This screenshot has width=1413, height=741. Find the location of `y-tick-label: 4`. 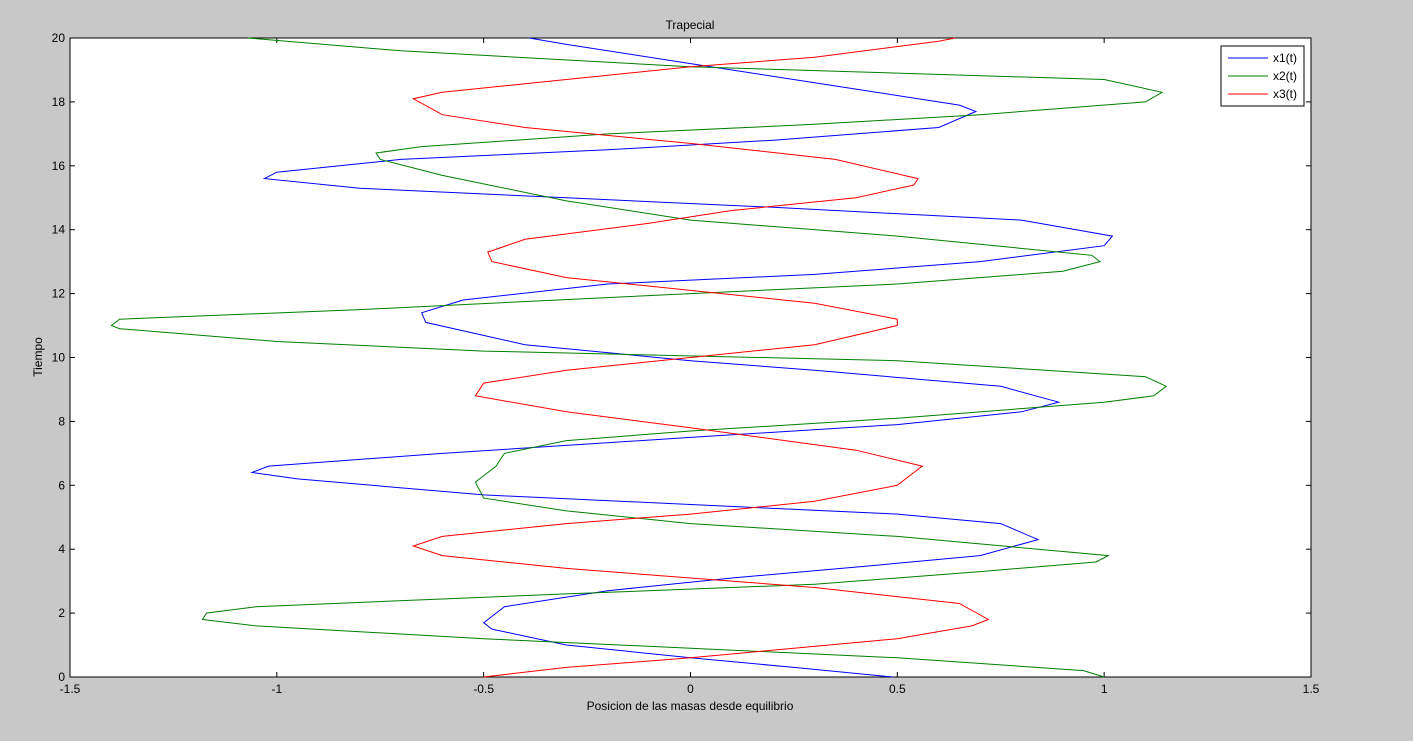

y-tick-label: 4 is located at coordinates (61, 549).